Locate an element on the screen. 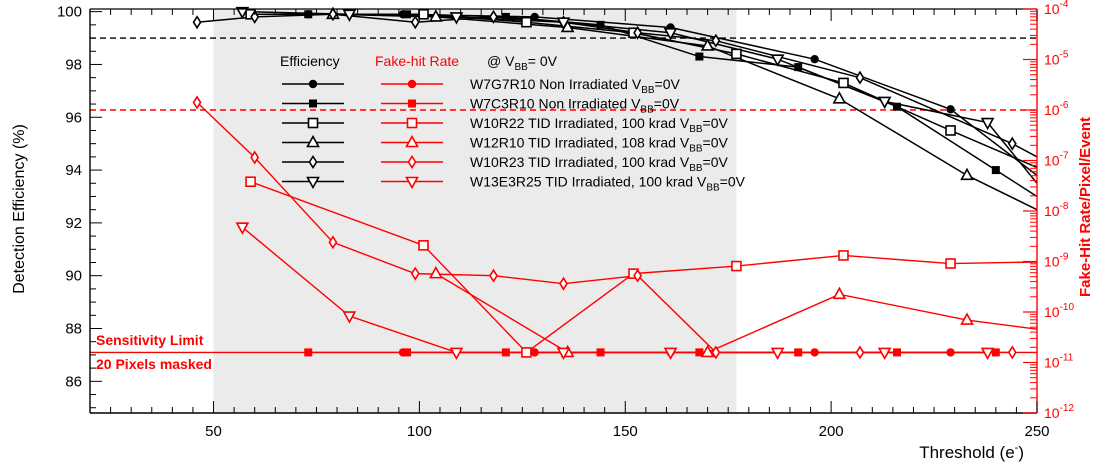 Image resolution: width=1099 pixels, height=468 pixels. right-tick-label: 10⁻¹² is located at coordinates (1059, 412).